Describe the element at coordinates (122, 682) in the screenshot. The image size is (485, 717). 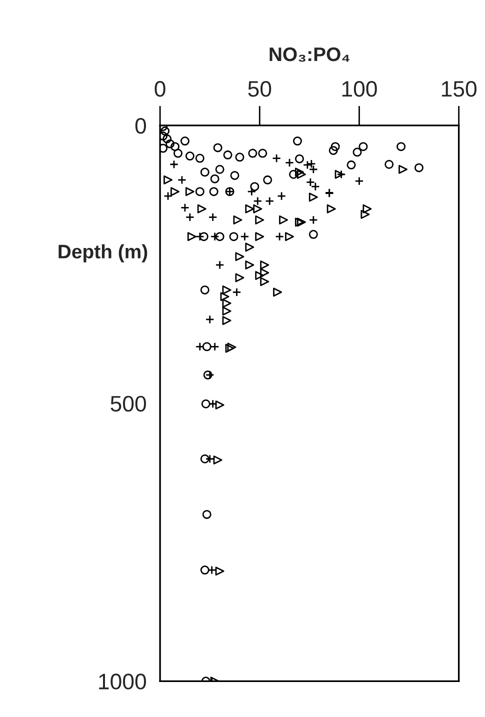
I see `y-tick-label: 1000` at that location.